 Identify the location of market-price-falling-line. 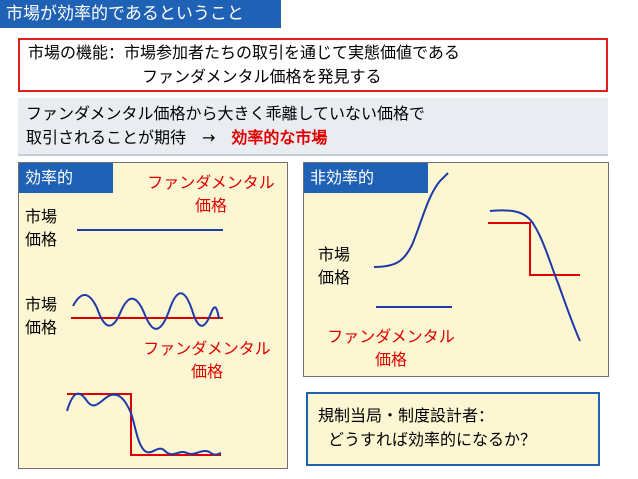
(535, 275).